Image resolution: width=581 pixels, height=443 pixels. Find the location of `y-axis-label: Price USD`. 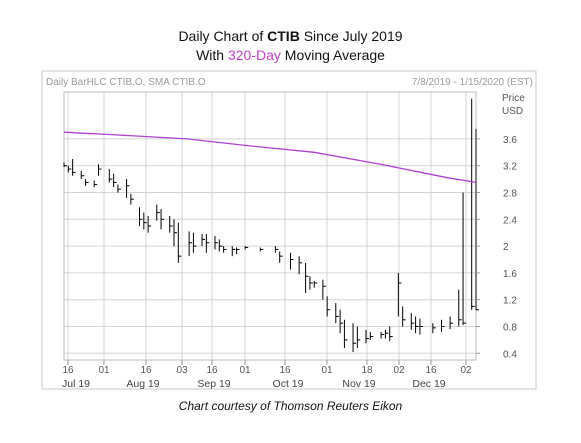

y-axis-label: Price USD is located at coordinates (513, 105).